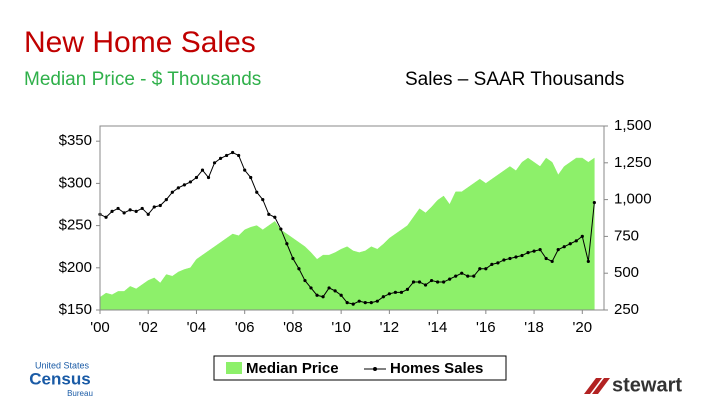  Describe the element at coordinates (293, 327) in the screenshot. I see `x-tick-label: '08` at that location.